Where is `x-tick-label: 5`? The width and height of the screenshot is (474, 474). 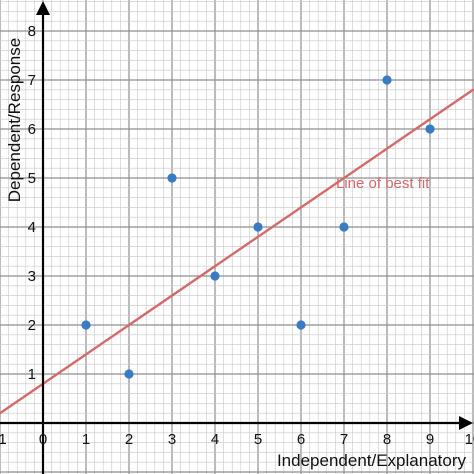
x-tick-label: 5 is located at coordinates (258, 439).